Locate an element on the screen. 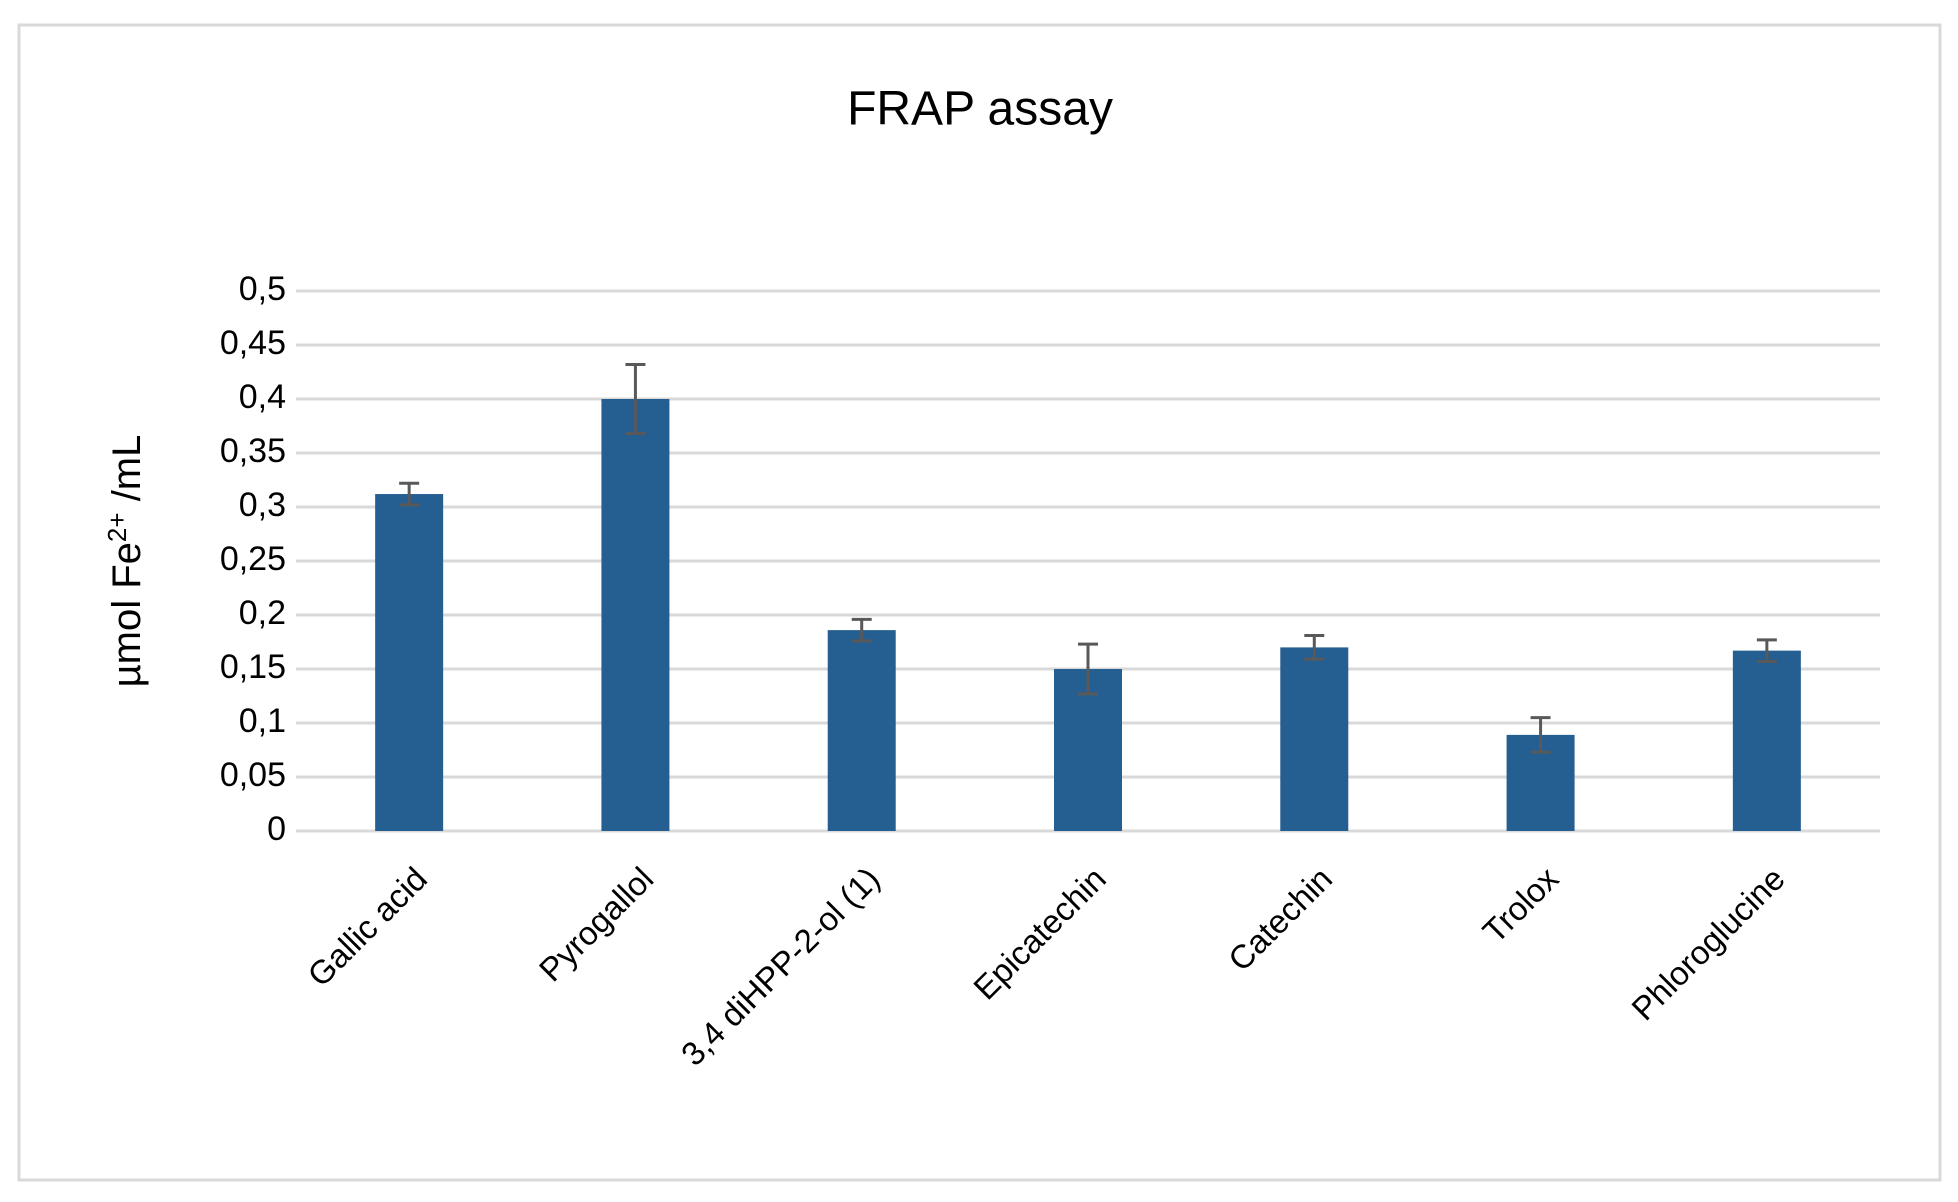  chart-title: FRAP assay is located at coordinates (980, 109).